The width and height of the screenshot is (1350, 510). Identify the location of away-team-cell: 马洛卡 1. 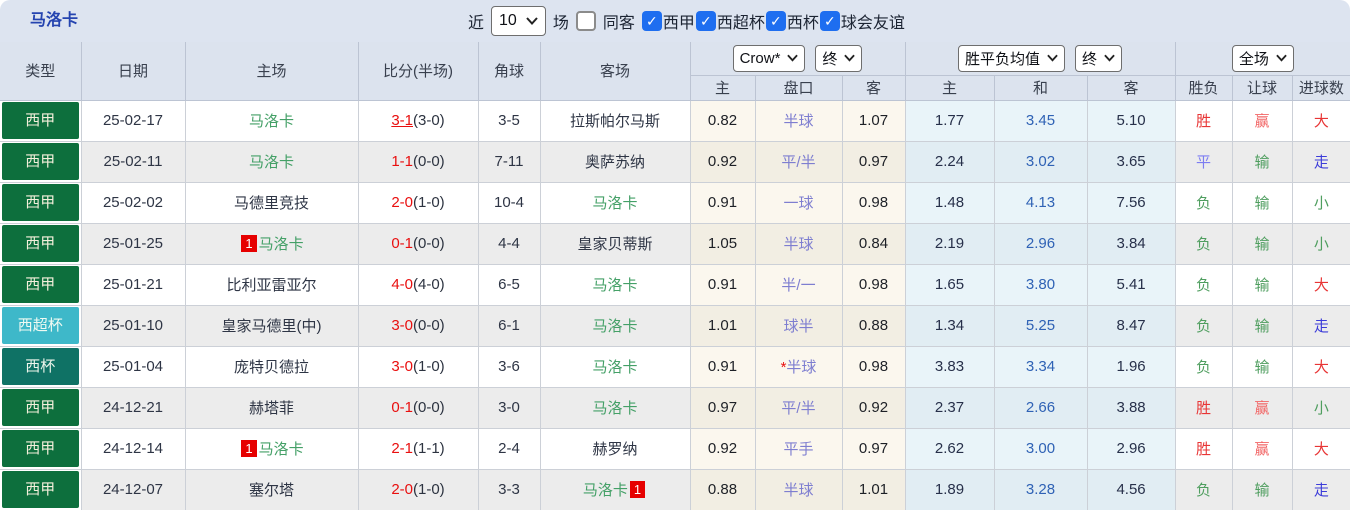
(615, 489).